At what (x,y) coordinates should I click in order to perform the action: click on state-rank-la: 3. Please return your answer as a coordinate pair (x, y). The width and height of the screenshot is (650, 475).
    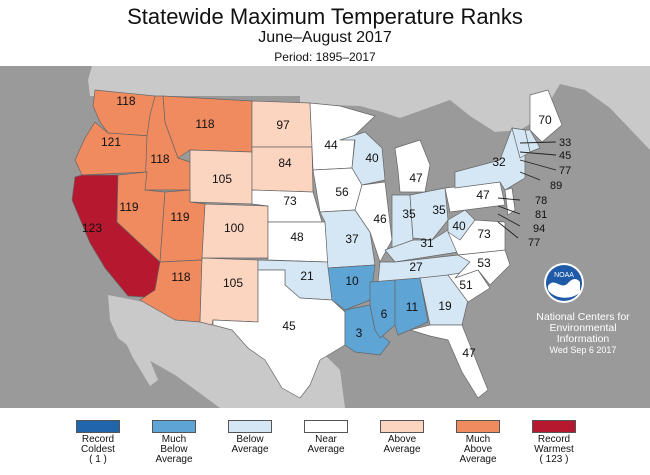
    Looking at the image, I should click on (359, 333).